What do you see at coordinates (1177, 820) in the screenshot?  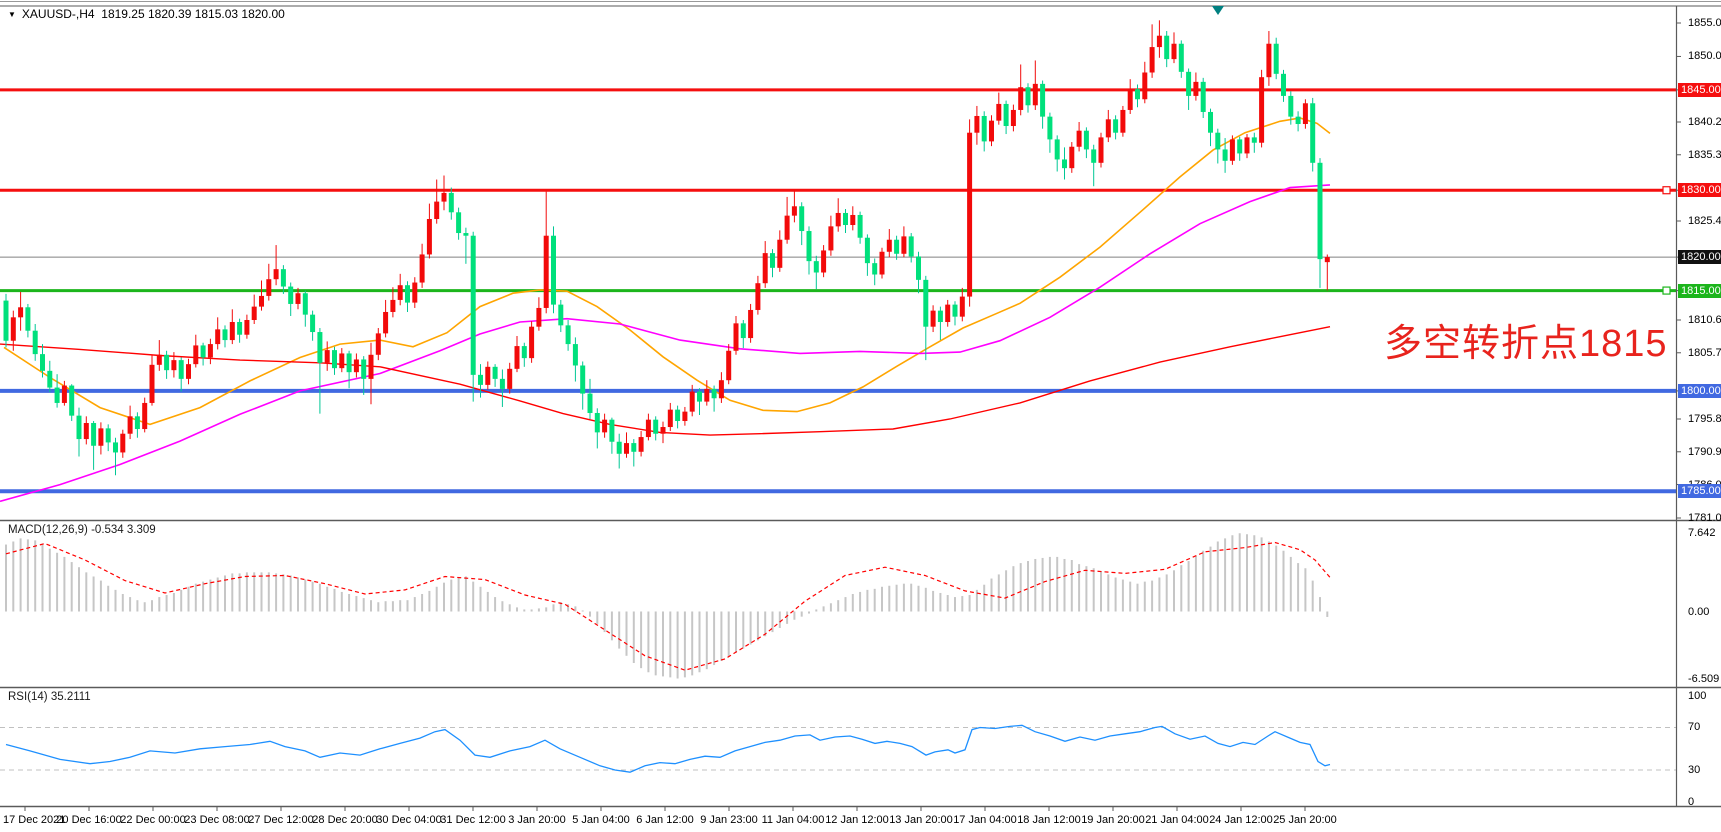 I see `date-label: 21 Jan 04:00` at bounding box center [1177, 820].